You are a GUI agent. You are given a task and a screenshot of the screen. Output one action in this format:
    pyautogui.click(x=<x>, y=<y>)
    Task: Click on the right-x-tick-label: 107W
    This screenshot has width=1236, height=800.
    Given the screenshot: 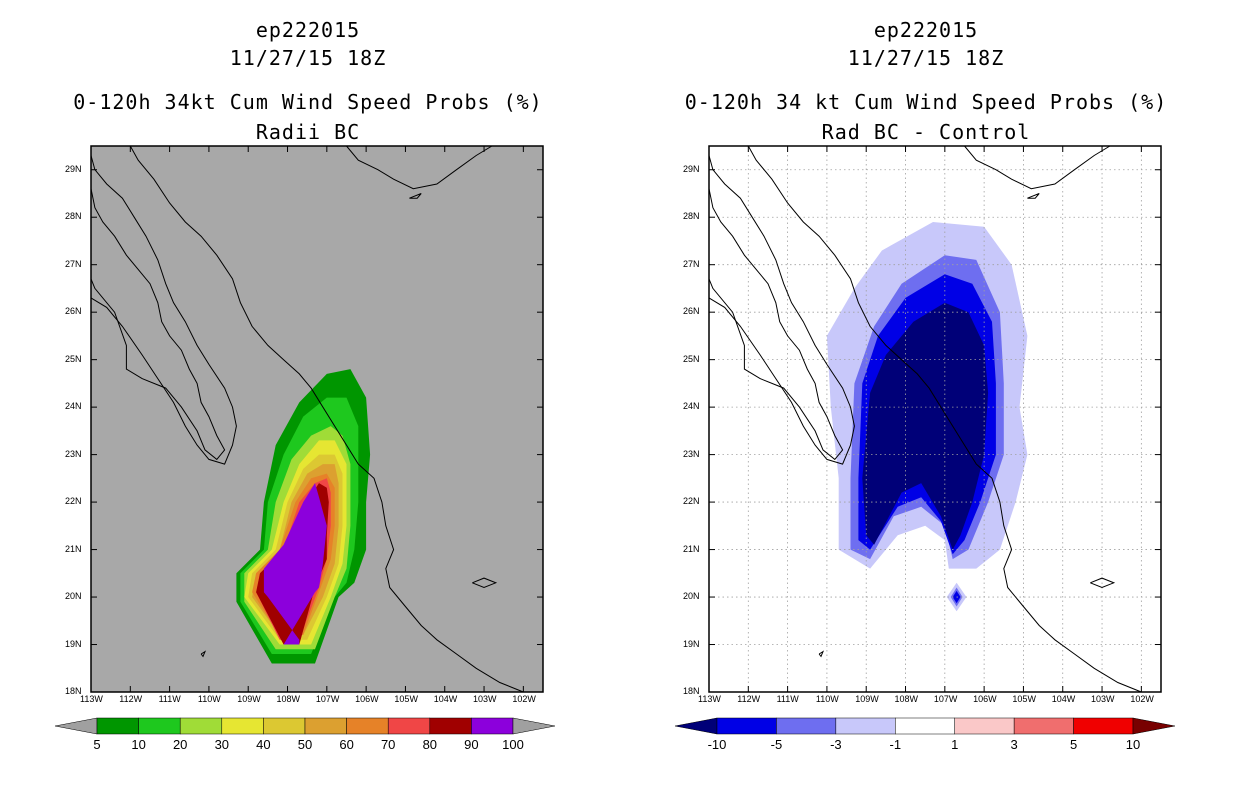 What is the action you would take?
    pyautogui.click(x=945, y=699)
    